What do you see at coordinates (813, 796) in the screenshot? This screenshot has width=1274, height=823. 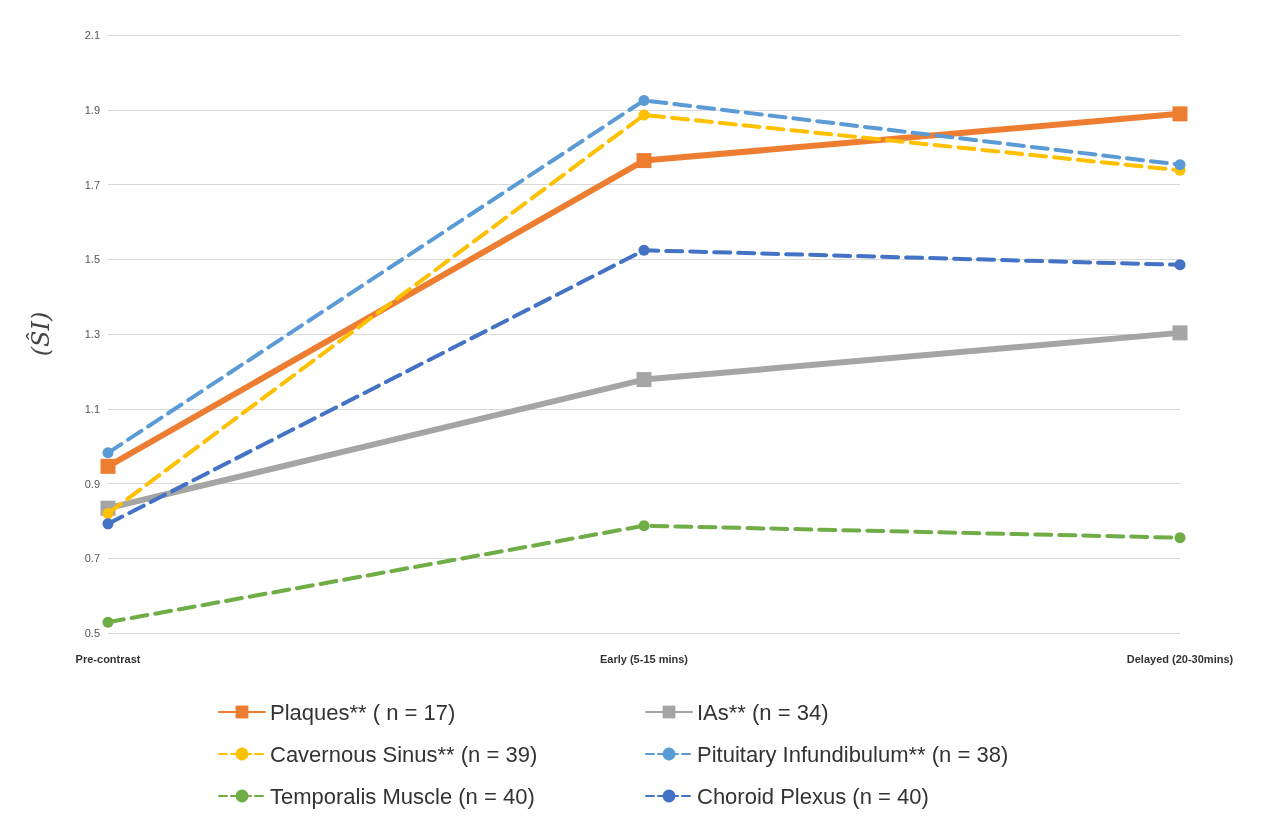 I see `legend-label: Choroid Plexus (n = 40)` at bounding box center [813, 796].